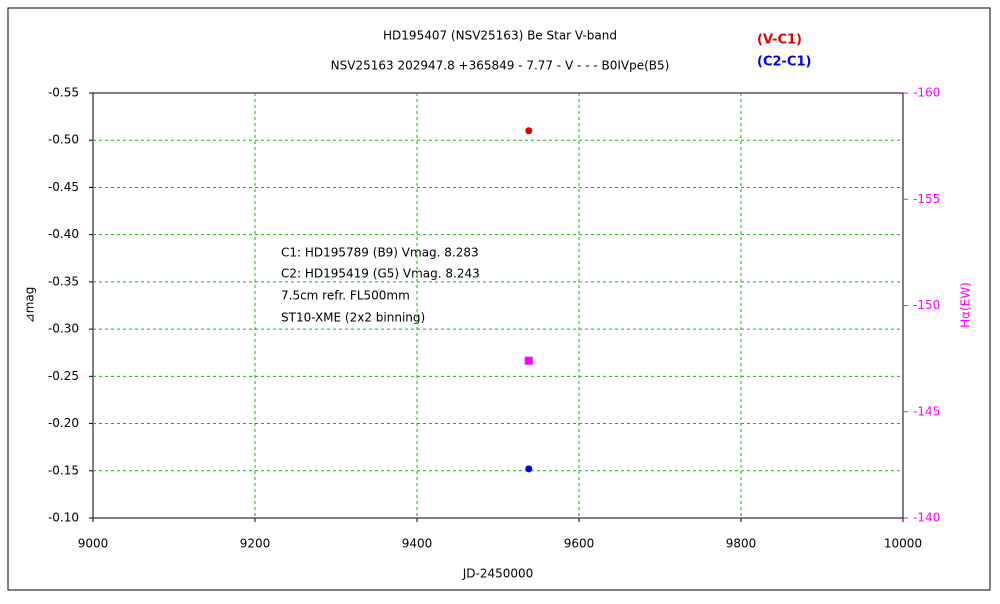 The image size is (1000, 604). What do you see at coordinates (63, 376) in the screenshot?
I see `y-tick-label: -0.25` at bounding box center [63, 376].